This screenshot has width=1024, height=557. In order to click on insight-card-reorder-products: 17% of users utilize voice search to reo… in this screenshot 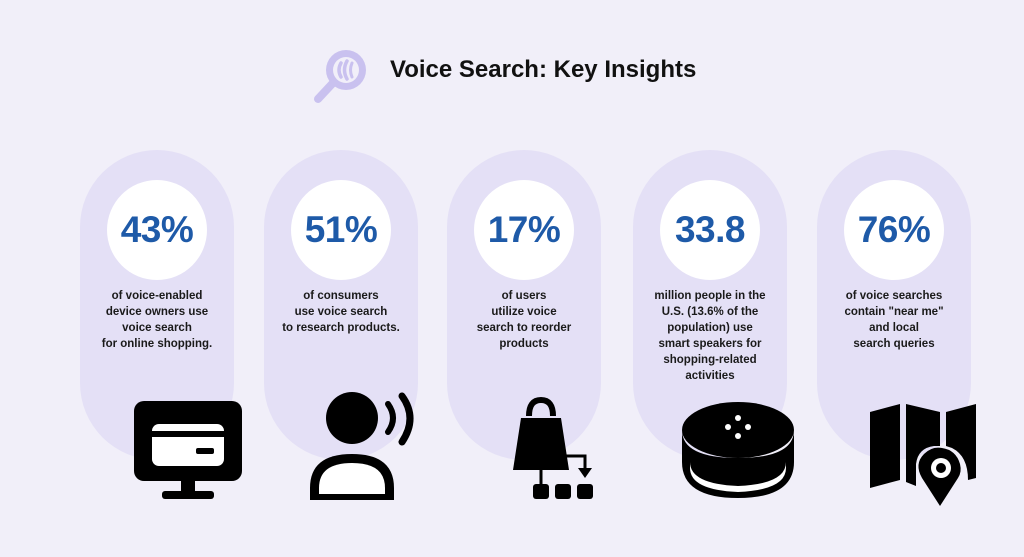, I will do `click(524, 305)`.